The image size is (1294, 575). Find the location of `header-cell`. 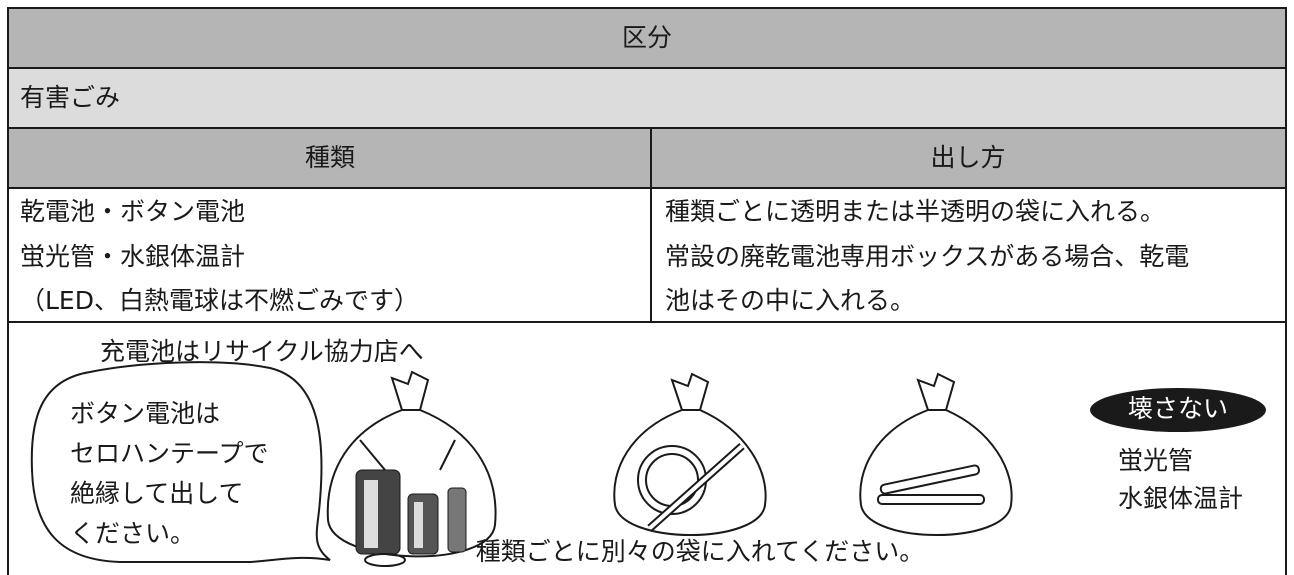

header-cell is located at coordinates (647, 38).